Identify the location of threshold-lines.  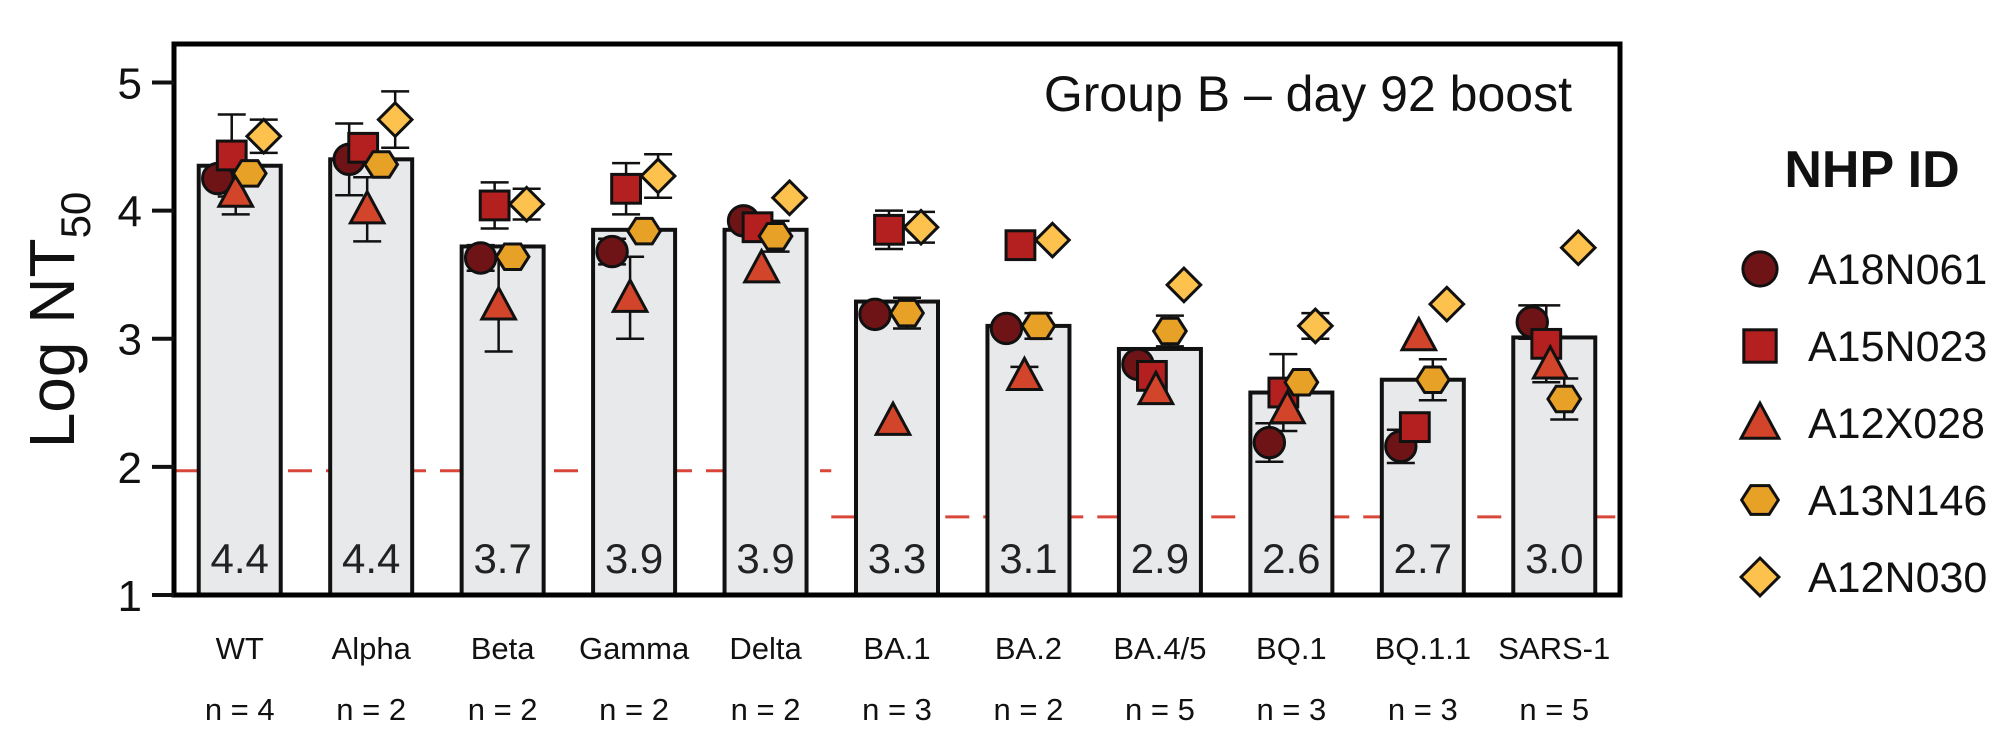
(897, 494).